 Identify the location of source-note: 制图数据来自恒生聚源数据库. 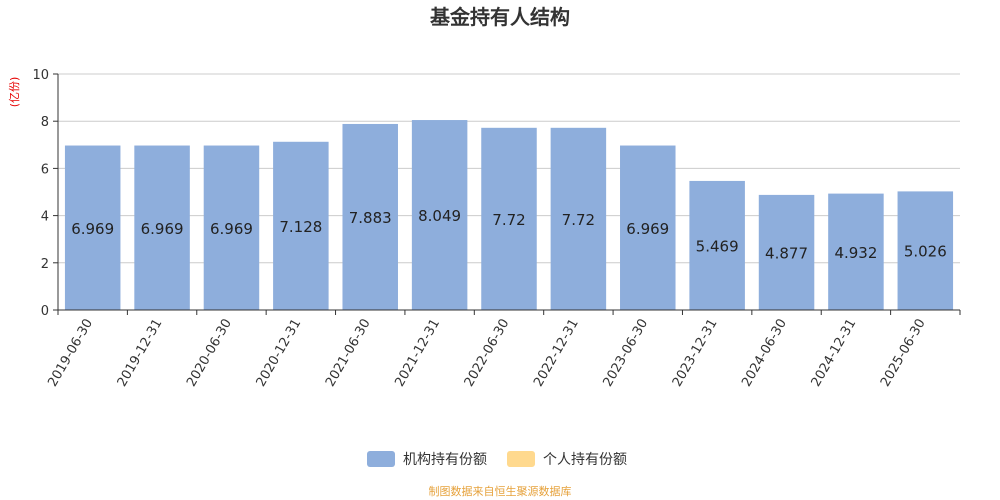
(500, 491).